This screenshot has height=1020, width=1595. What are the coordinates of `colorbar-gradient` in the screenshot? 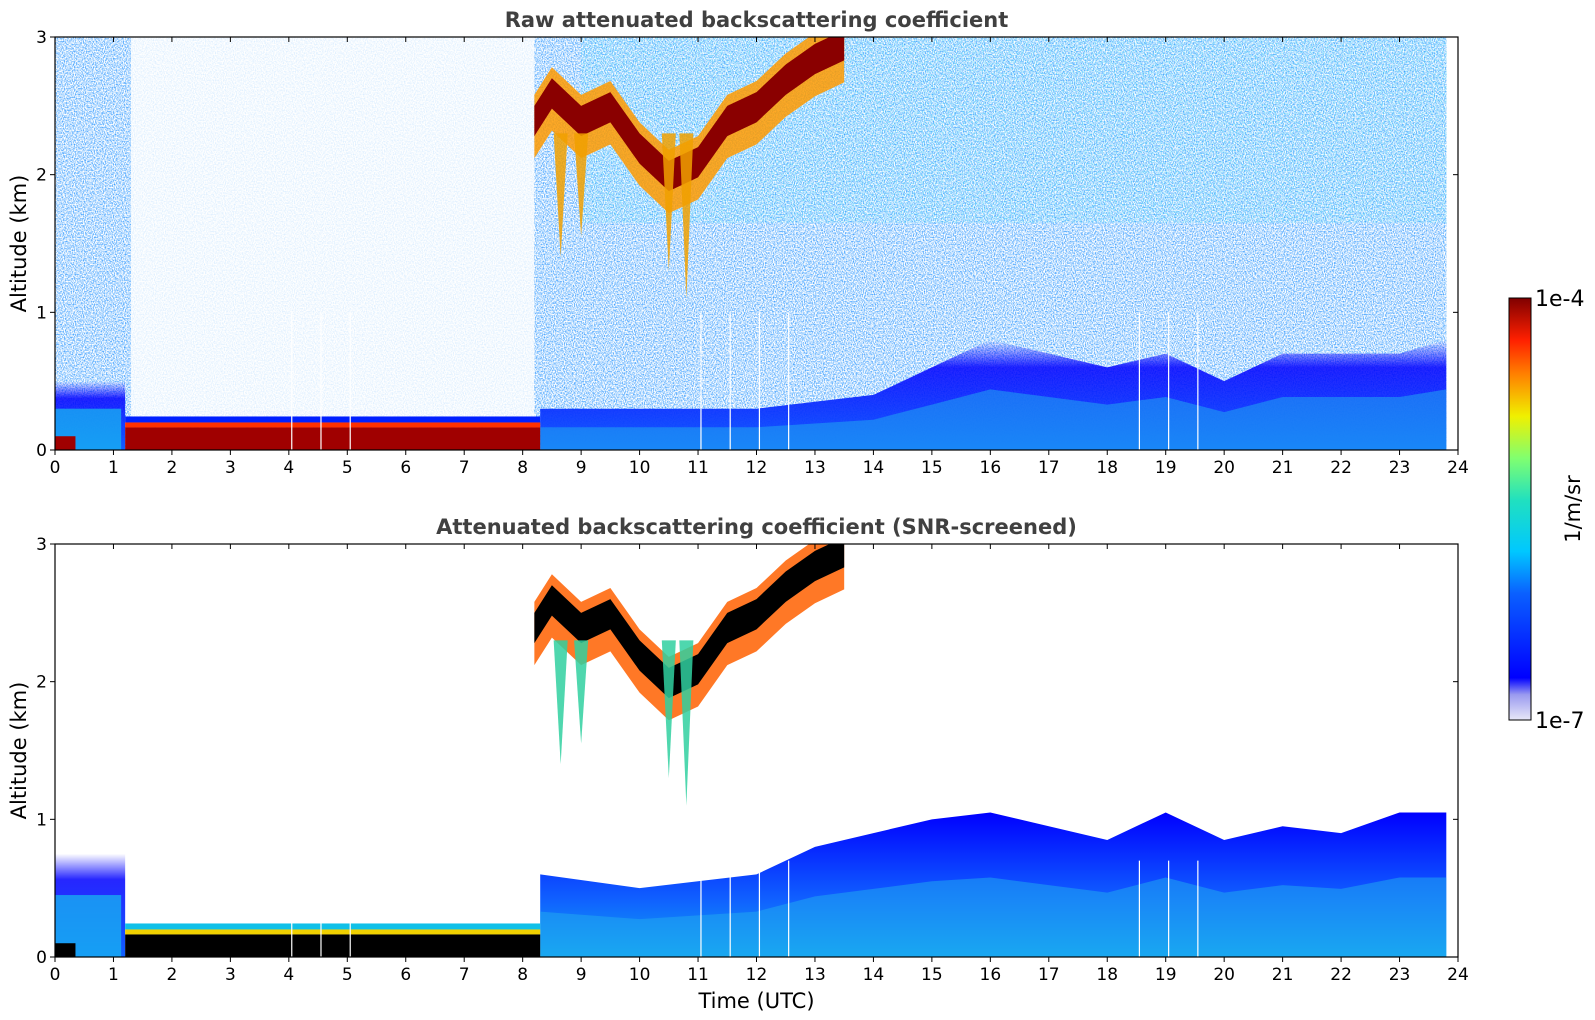 It's located at (1520, 509).